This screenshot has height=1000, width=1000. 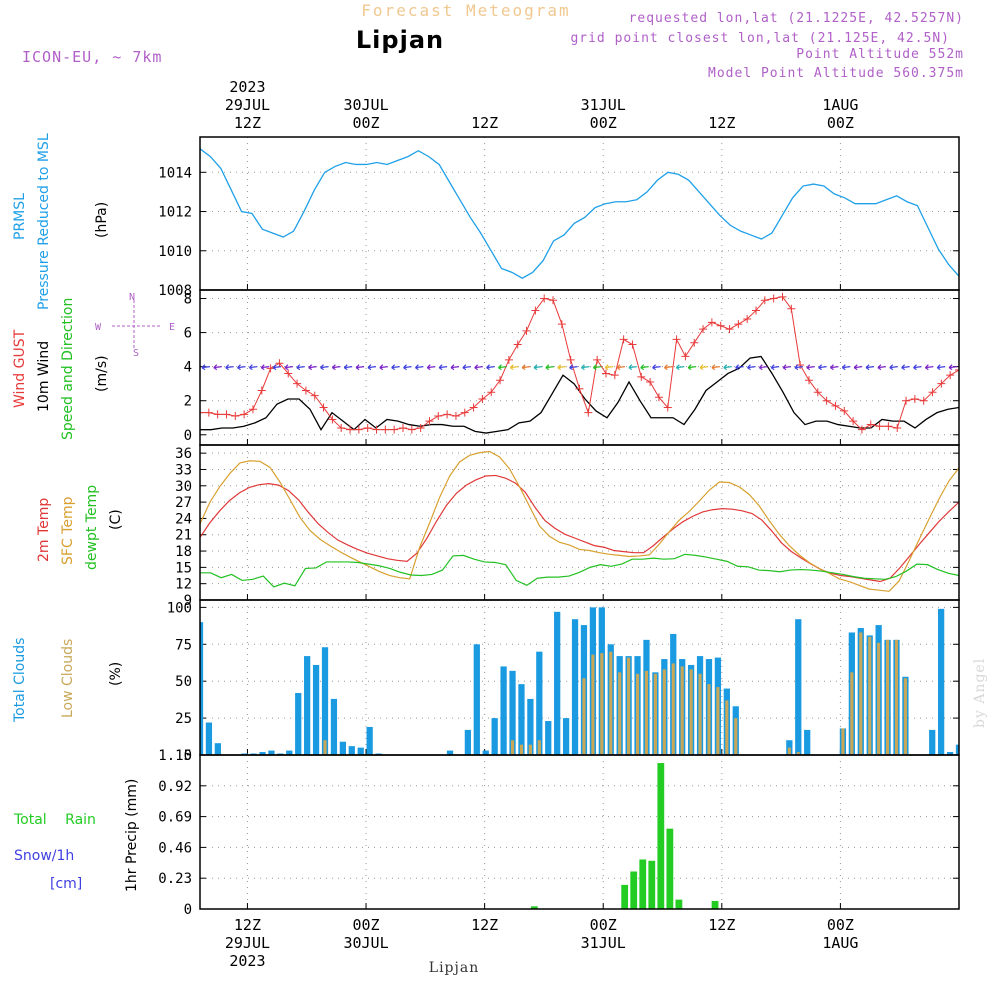 I want to click on watermark: by Angel, so click(x=980, y=693).